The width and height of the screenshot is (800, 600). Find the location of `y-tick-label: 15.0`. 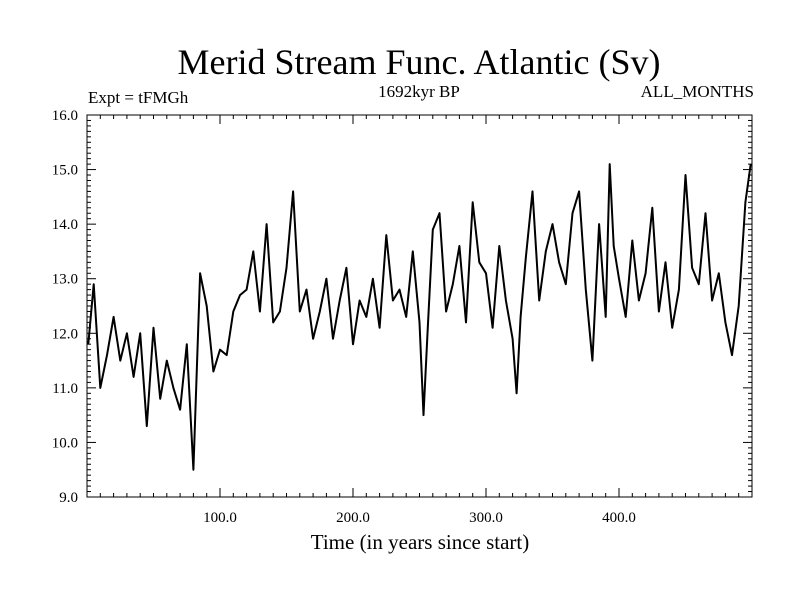

y-tick-label: 15.0 is located at coordinates (65, 171).